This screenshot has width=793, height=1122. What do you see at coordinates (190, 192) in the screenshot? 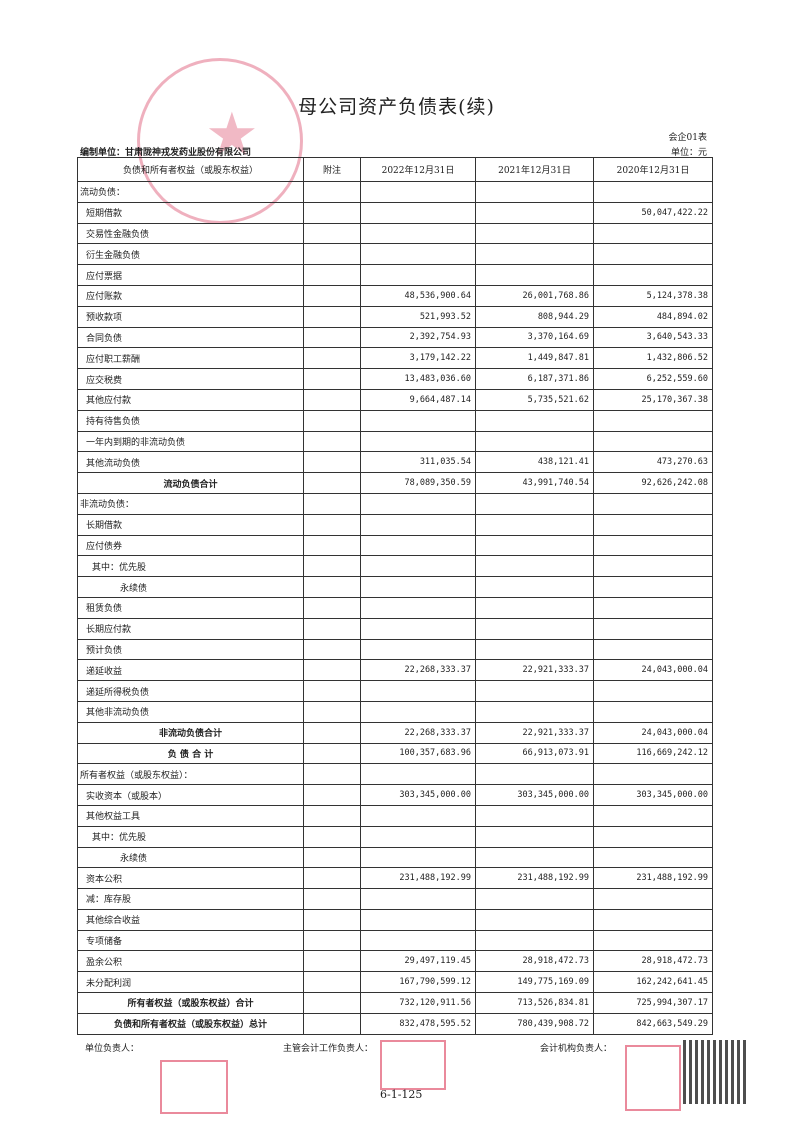
I see `row-label: 流动负债：` at bounding box center [190, 192].